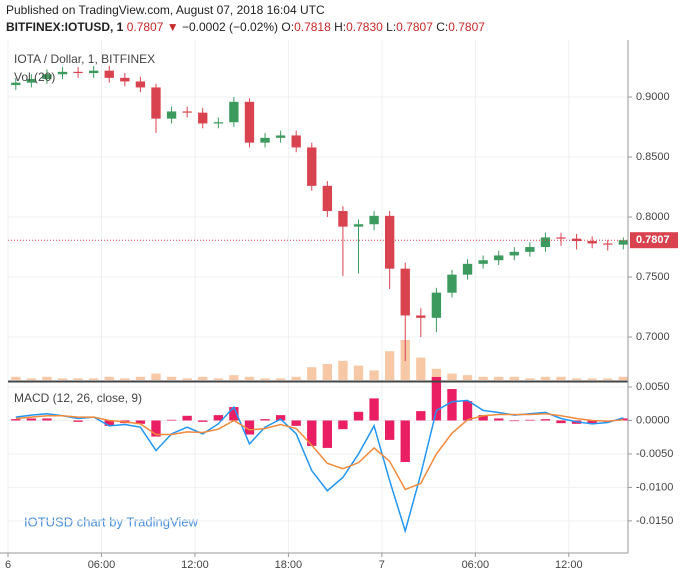  What do you see at coordinates (230, 27) in the screenshot?
I see `change: −0.0002 (−0.02%)` at bounding box center [230, 27].